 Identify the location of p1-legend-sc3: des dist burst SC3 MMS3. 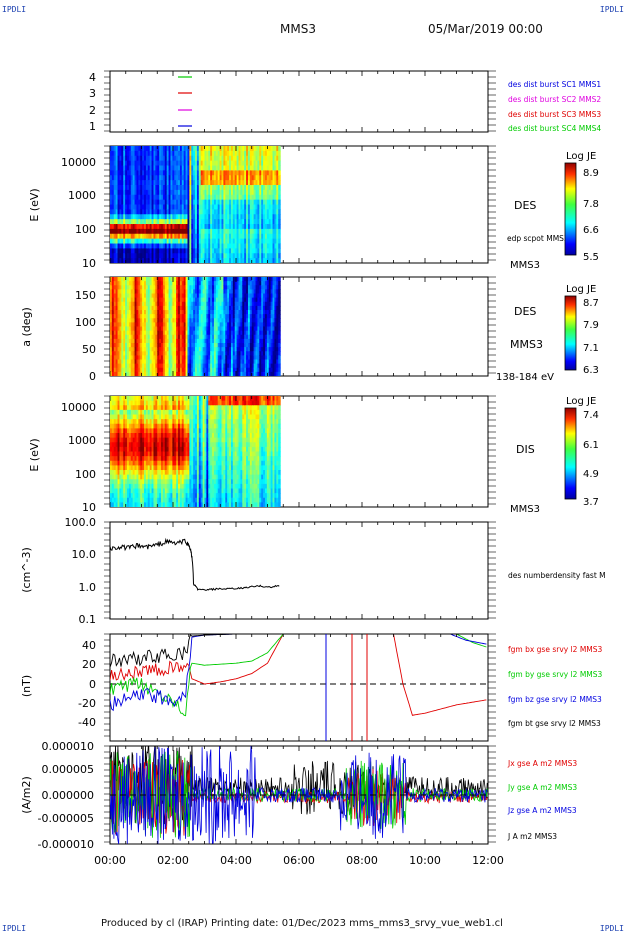
(554, 114).